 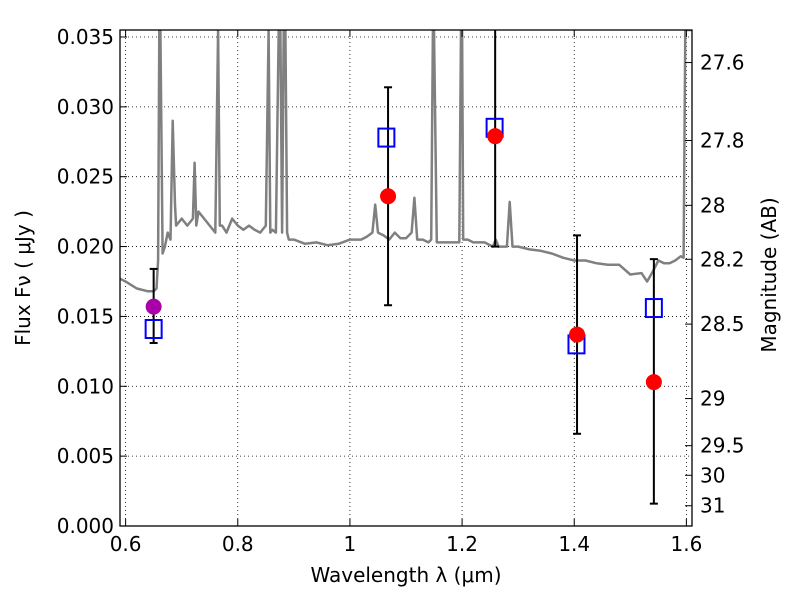 I want to click on x-tick-label: 1, so click(x=350, y=544).